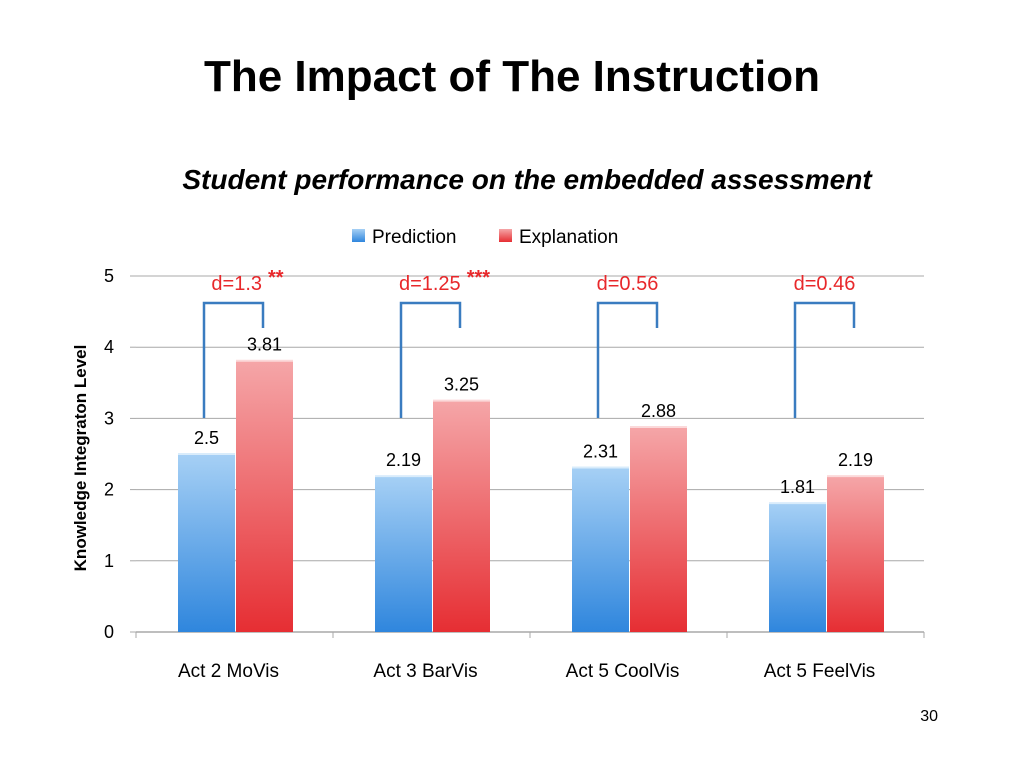  I want to click on chart-legend: Prediction Explanation, so click(485, 237).